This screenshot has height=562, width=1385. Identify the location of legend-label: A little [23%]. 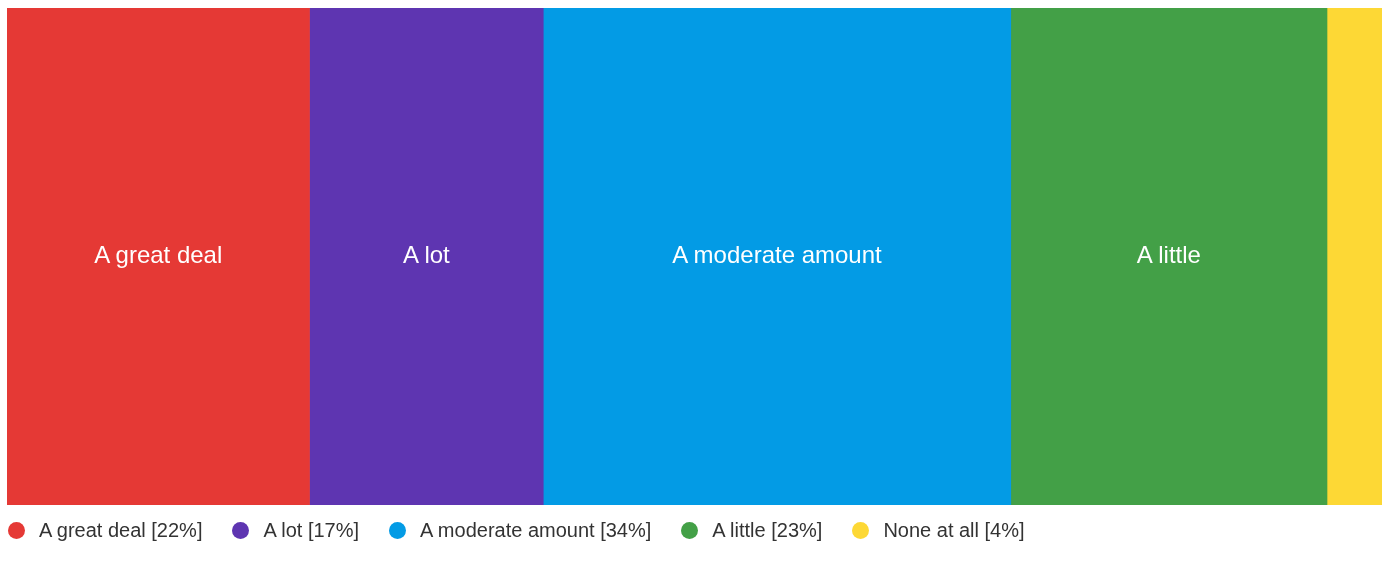
(767, 530).